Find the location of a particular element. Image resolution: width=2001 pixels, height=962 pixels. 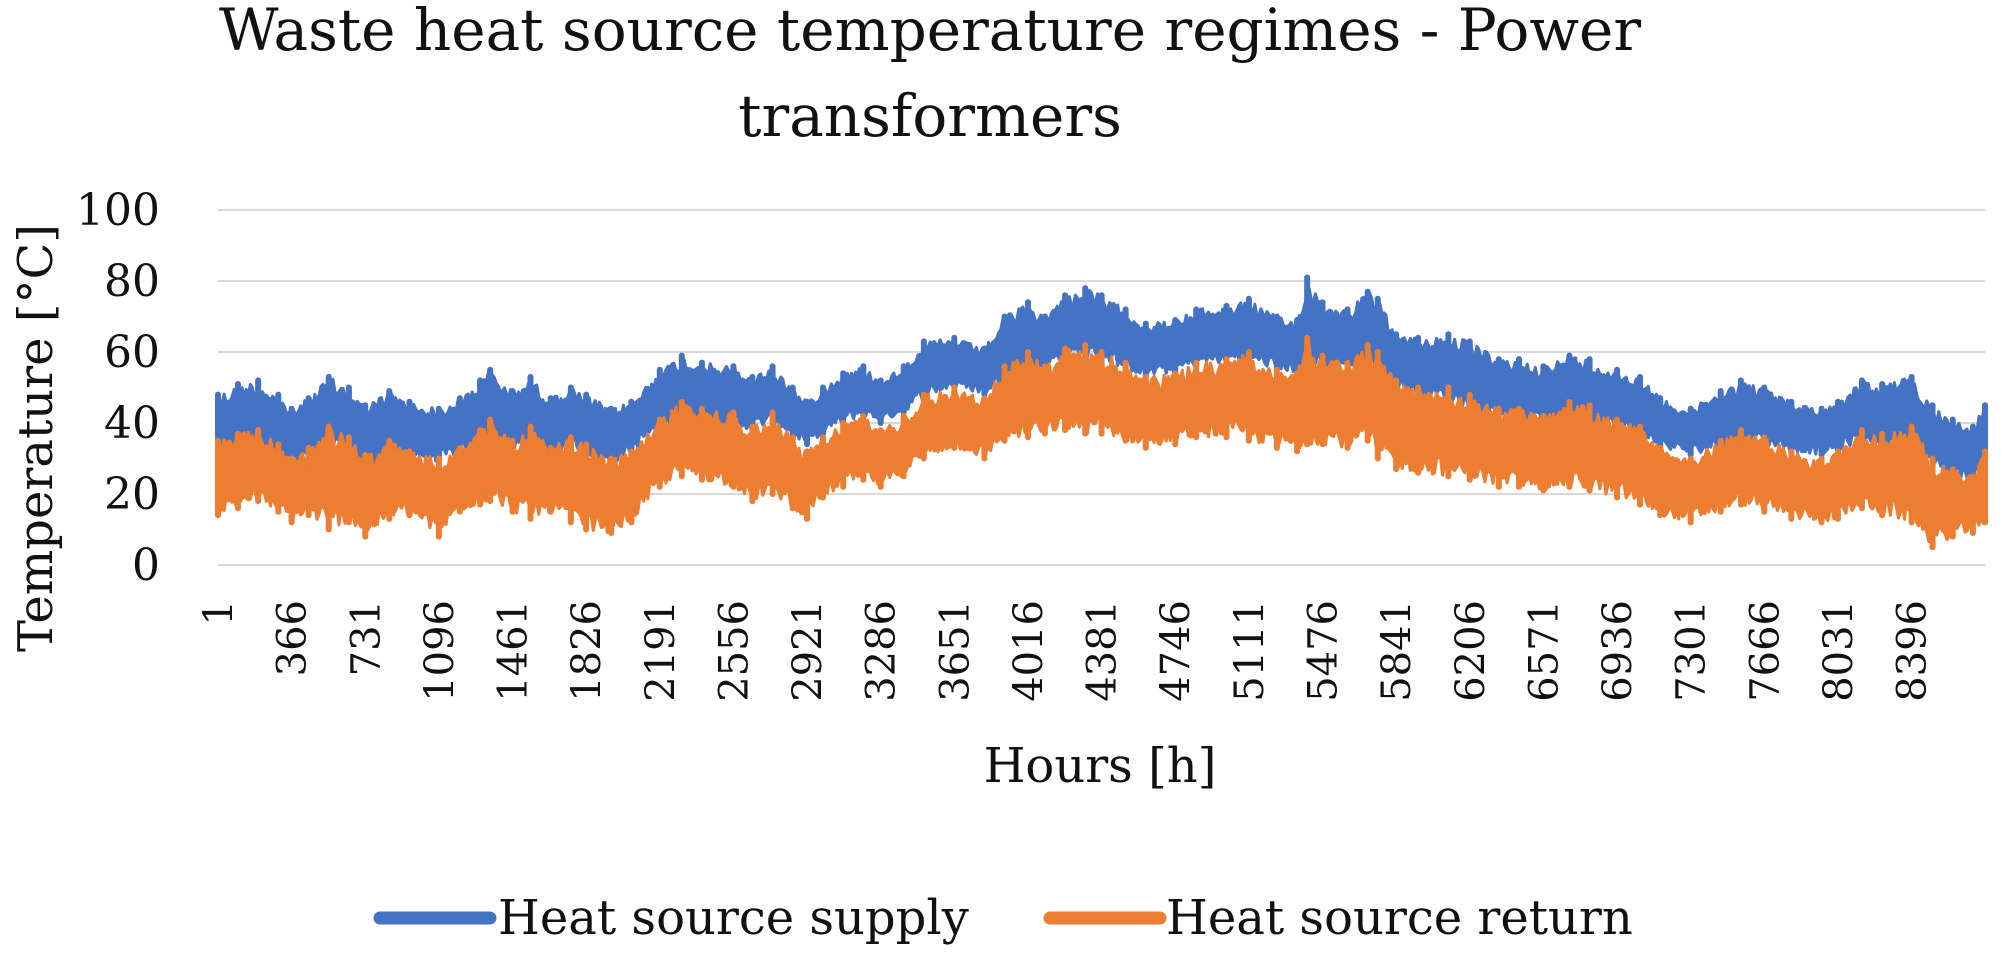

x-tick-label: 2921 is located at coordinates (808, 651).